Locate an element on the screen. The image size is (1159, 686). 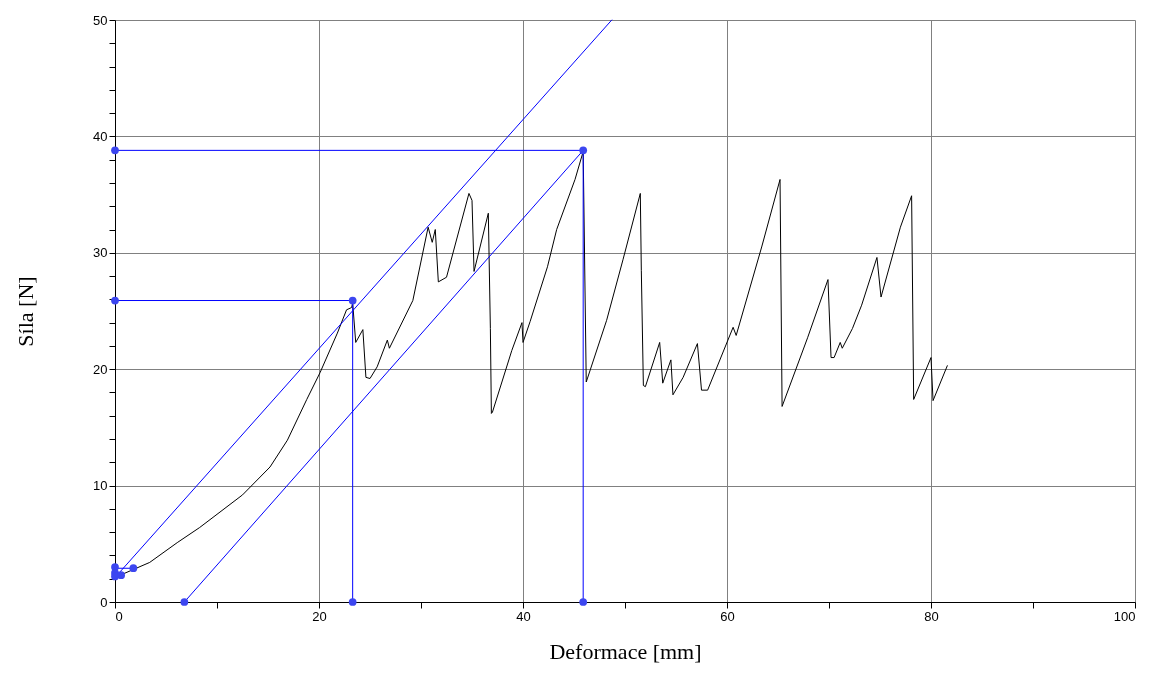
x-tick-label: 0 is located at coordinates (119, 616).